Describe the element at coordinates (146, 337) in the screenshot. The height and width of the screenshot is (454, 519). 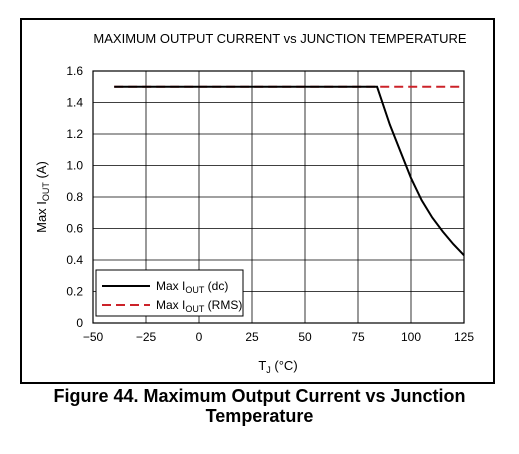
I see `x-tick-label: −25` at that location.